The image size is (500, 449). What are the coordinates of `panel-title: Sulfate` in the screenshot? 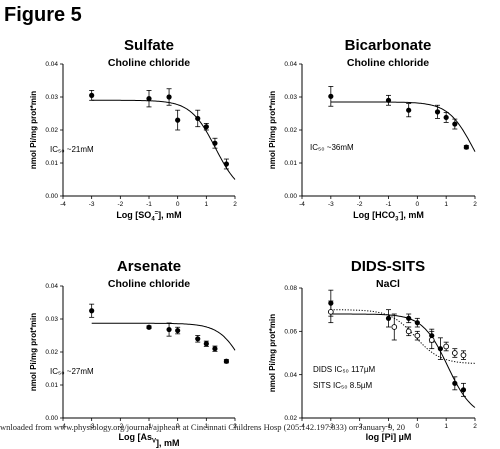 It's located at (149, 45).